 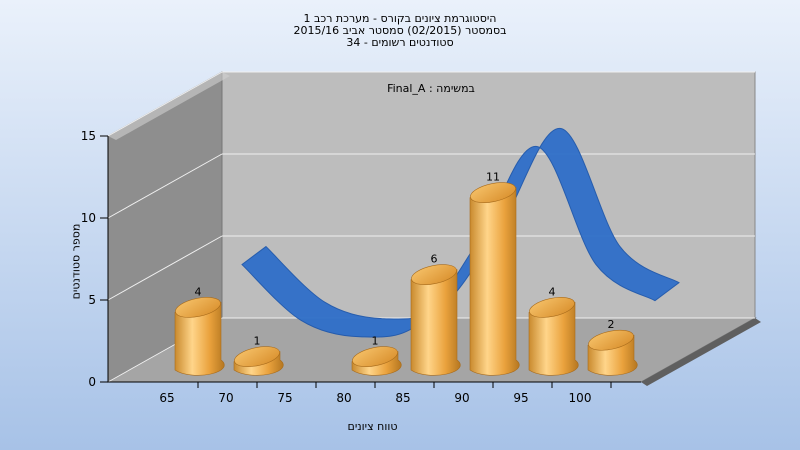 What do you see at coordinates (76, 261) in the screenshot?
I see `y-axis-title: מספר סטודנטים` at bounding box center [76, 261].